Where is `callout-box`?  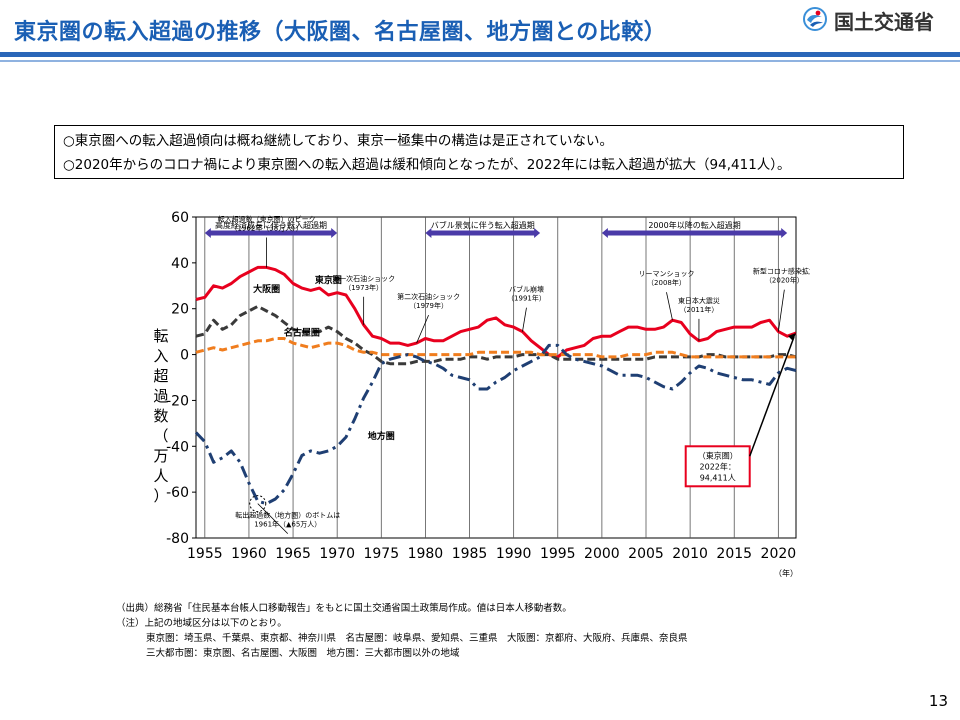 callout-box is located at coordinates (717, 466).